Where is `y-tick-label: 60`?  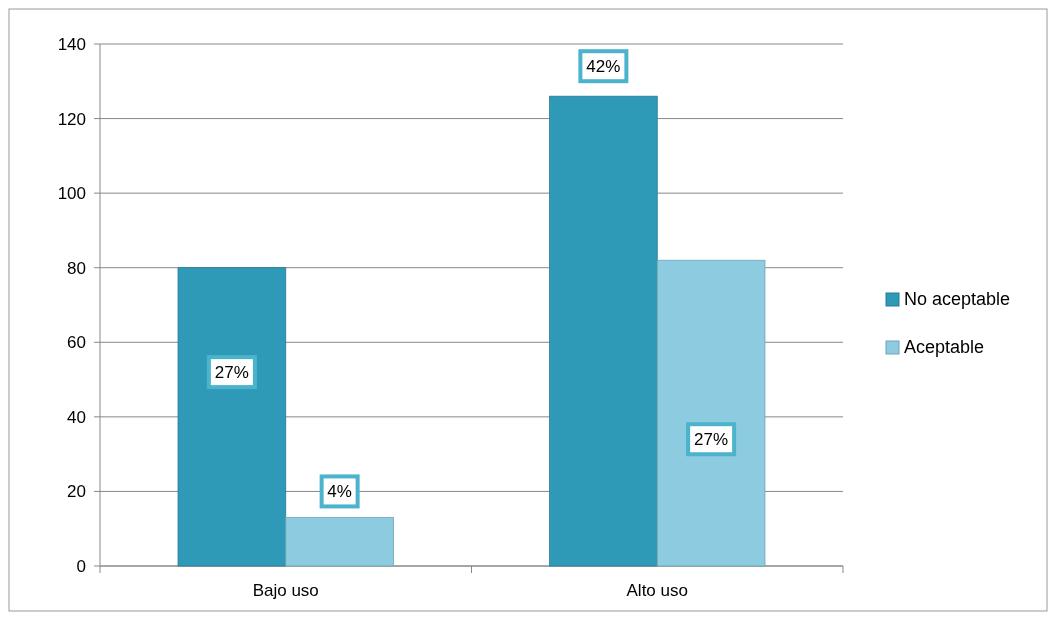
y-tick-label: 60 is located at coordinates (76, 343).